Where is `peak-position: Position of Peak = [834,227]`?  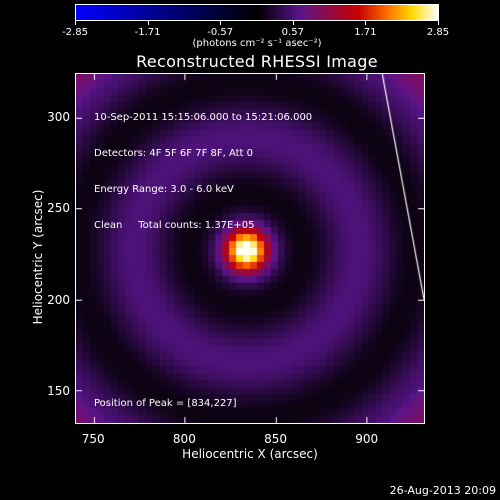
peak-position: Position of Peak = [834,227] is located at coordinates (165, 403).